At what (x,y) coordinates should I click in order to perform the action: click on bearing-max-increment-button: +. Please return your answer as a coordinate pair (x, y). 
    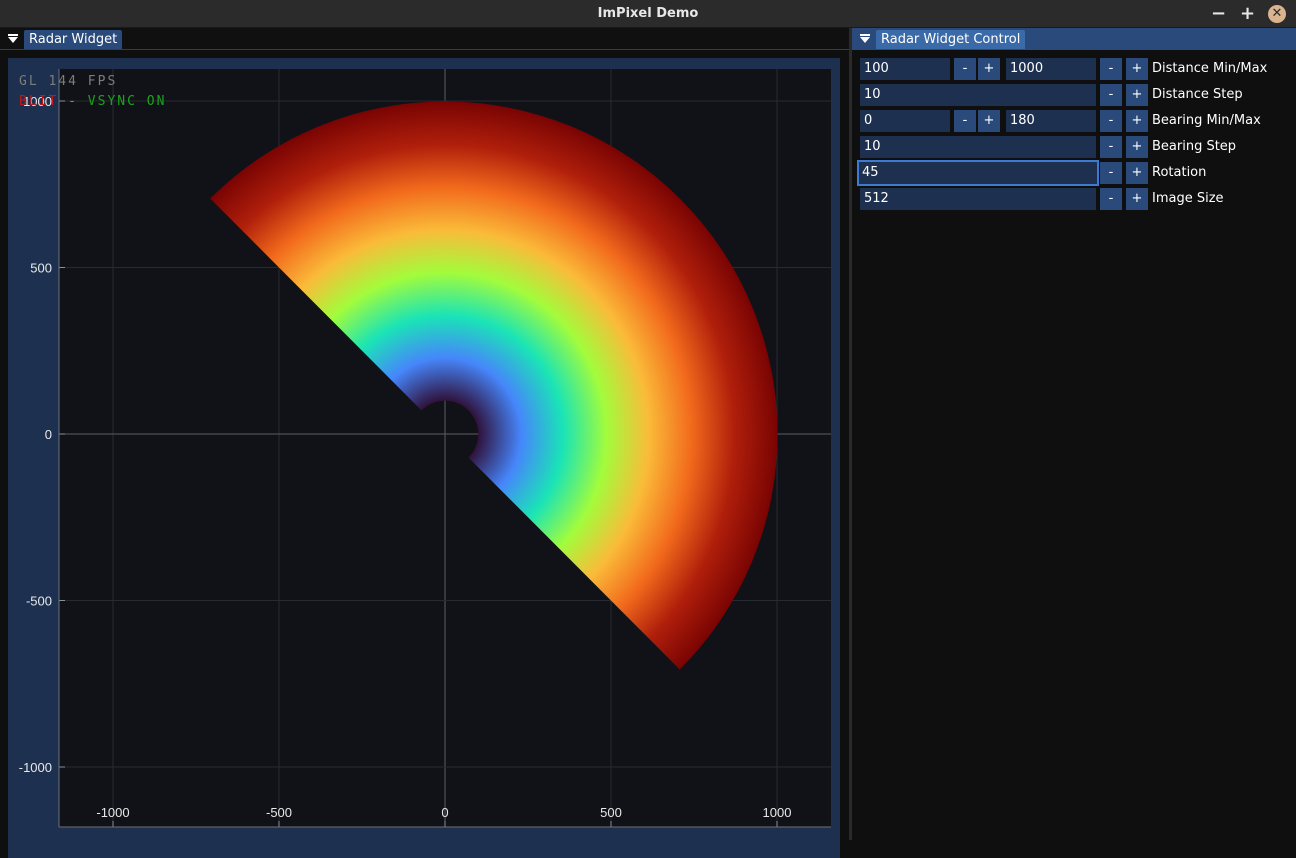
    Looking at the image, I should click on (1137, 121).